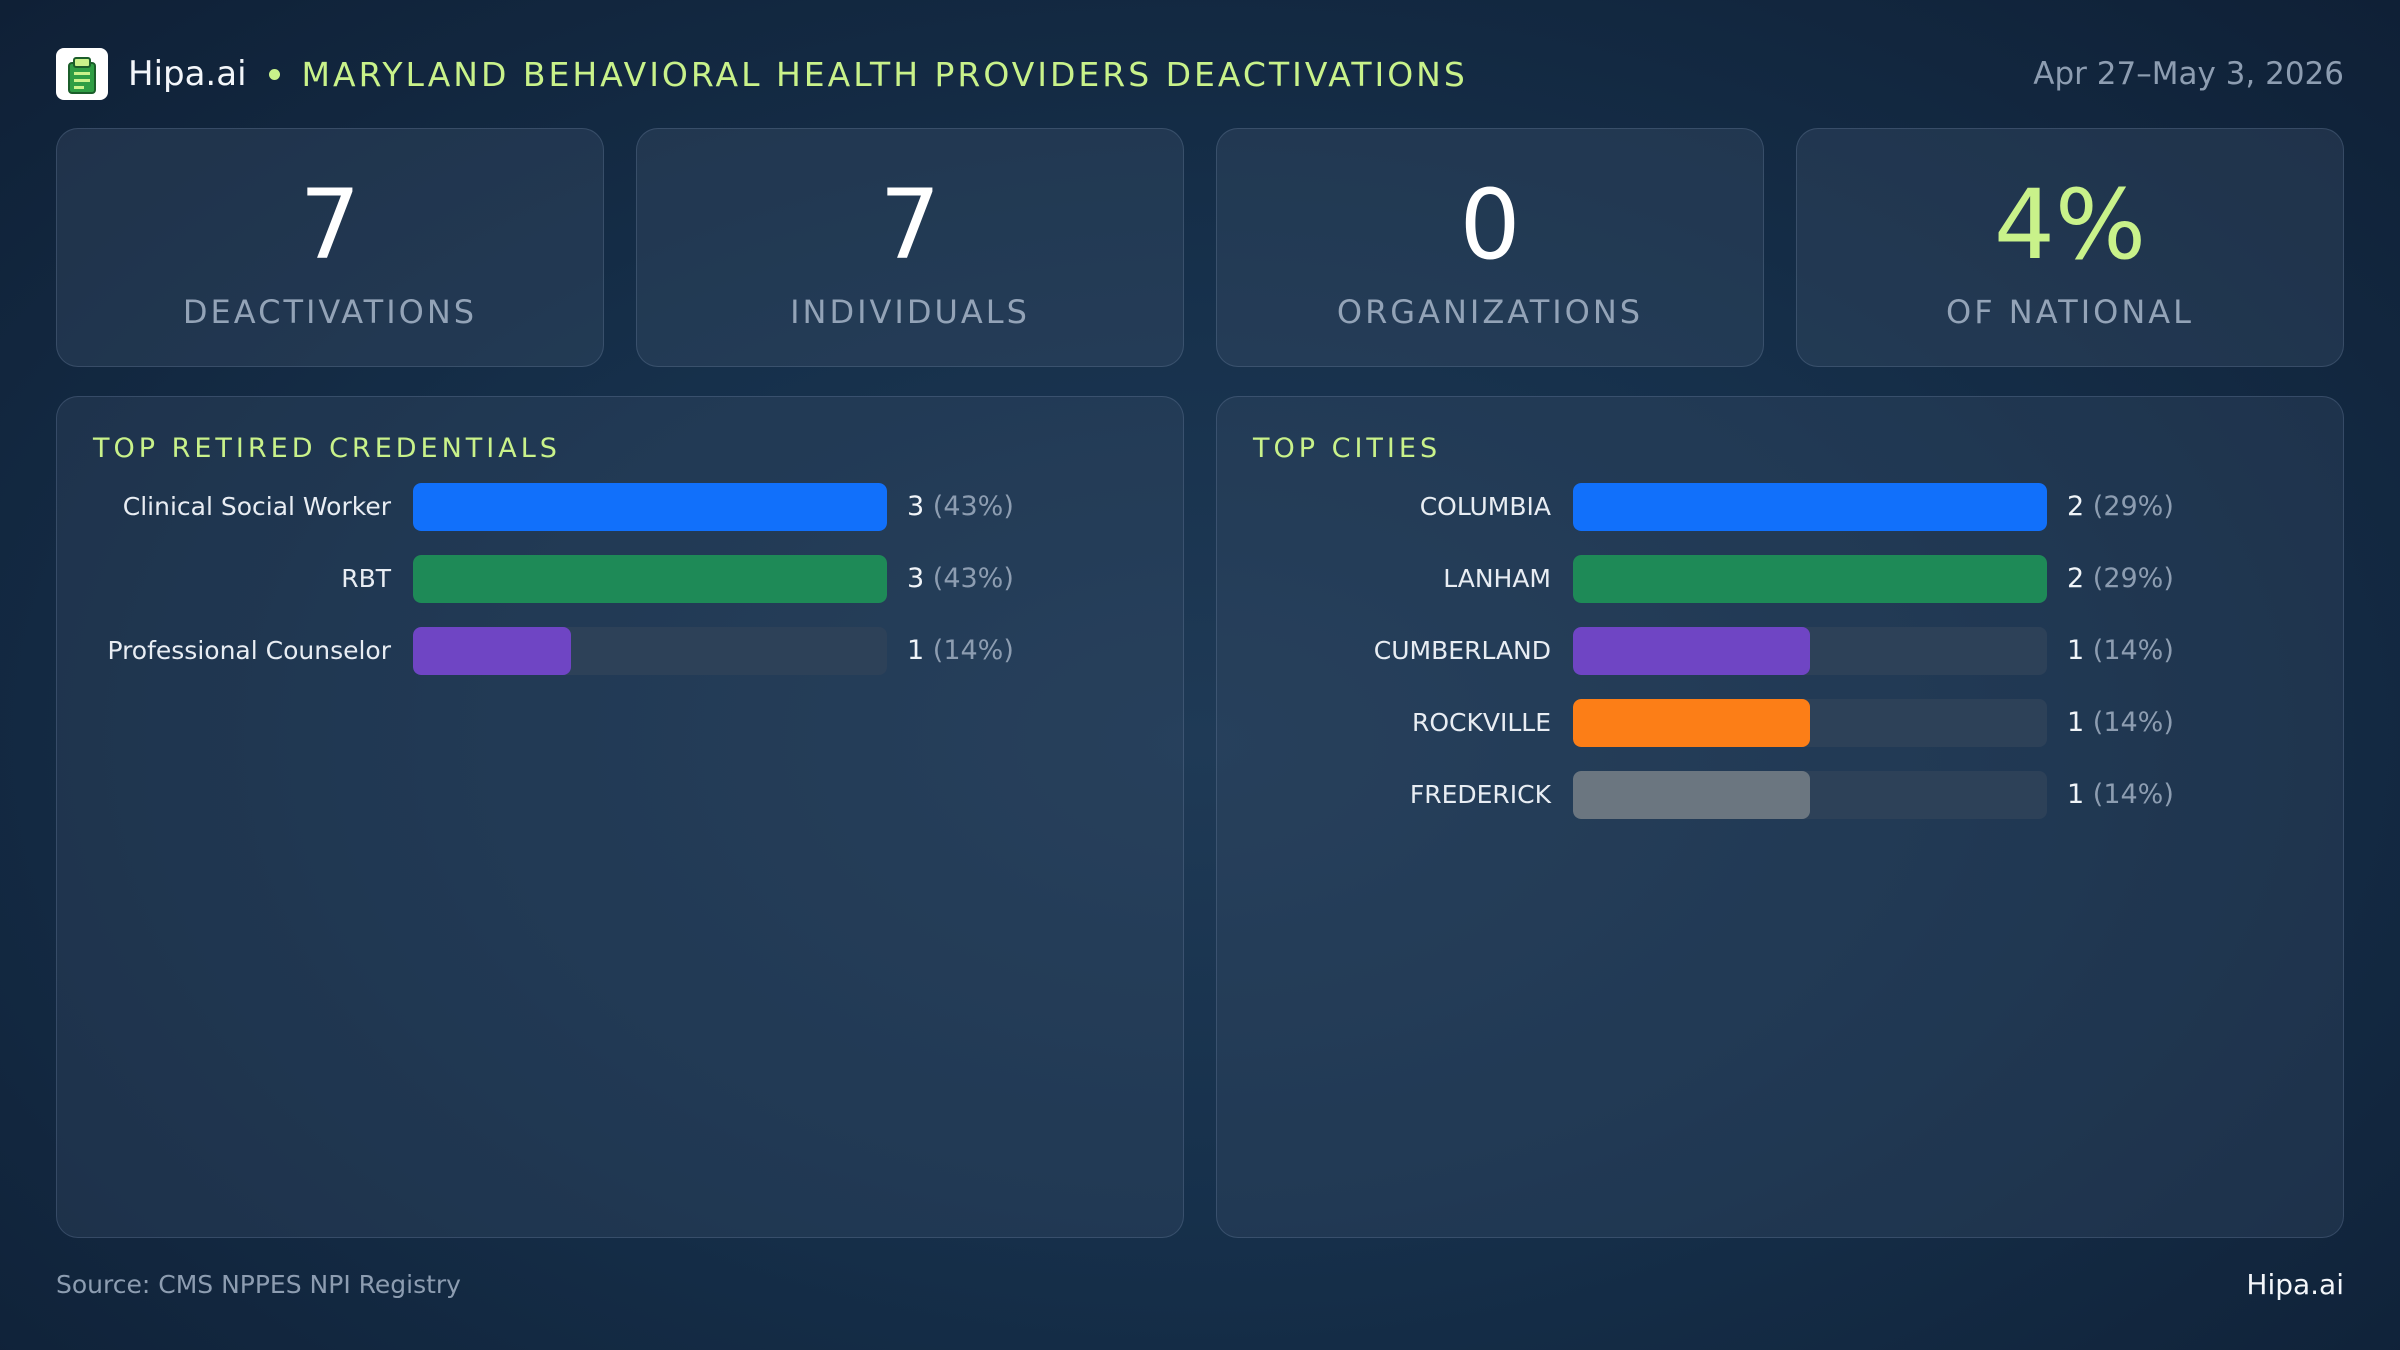  What do you see at coordinates (327, 448) in the screenshot?
I see `chart-title: TOP RETIRED CREDENTIALS` at bounding box center [327, 448].